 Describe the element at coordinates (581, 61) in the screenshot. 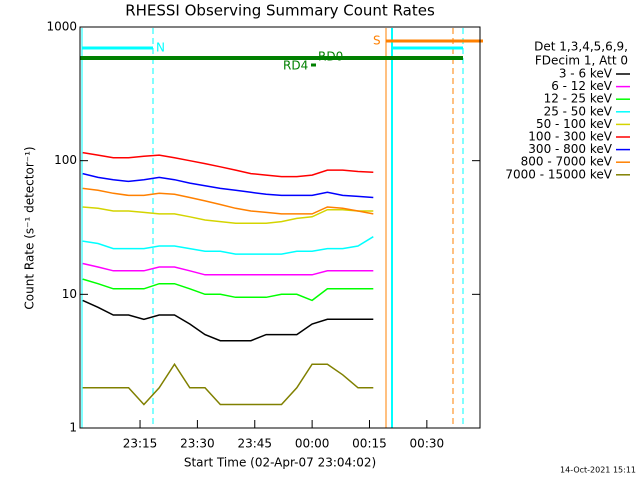

I see `legend-header: FDecim 1, Att 0` at that location.